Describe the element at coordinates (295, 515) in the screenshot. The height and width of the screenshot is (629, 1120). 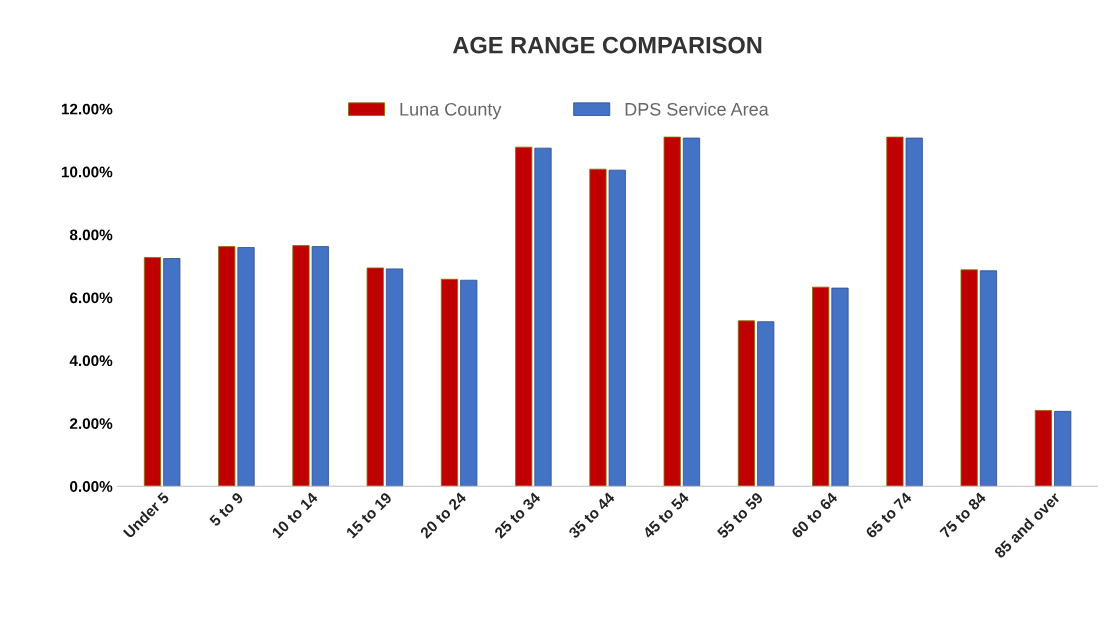
I see `x-tick-label: 10 to 14` at that location.